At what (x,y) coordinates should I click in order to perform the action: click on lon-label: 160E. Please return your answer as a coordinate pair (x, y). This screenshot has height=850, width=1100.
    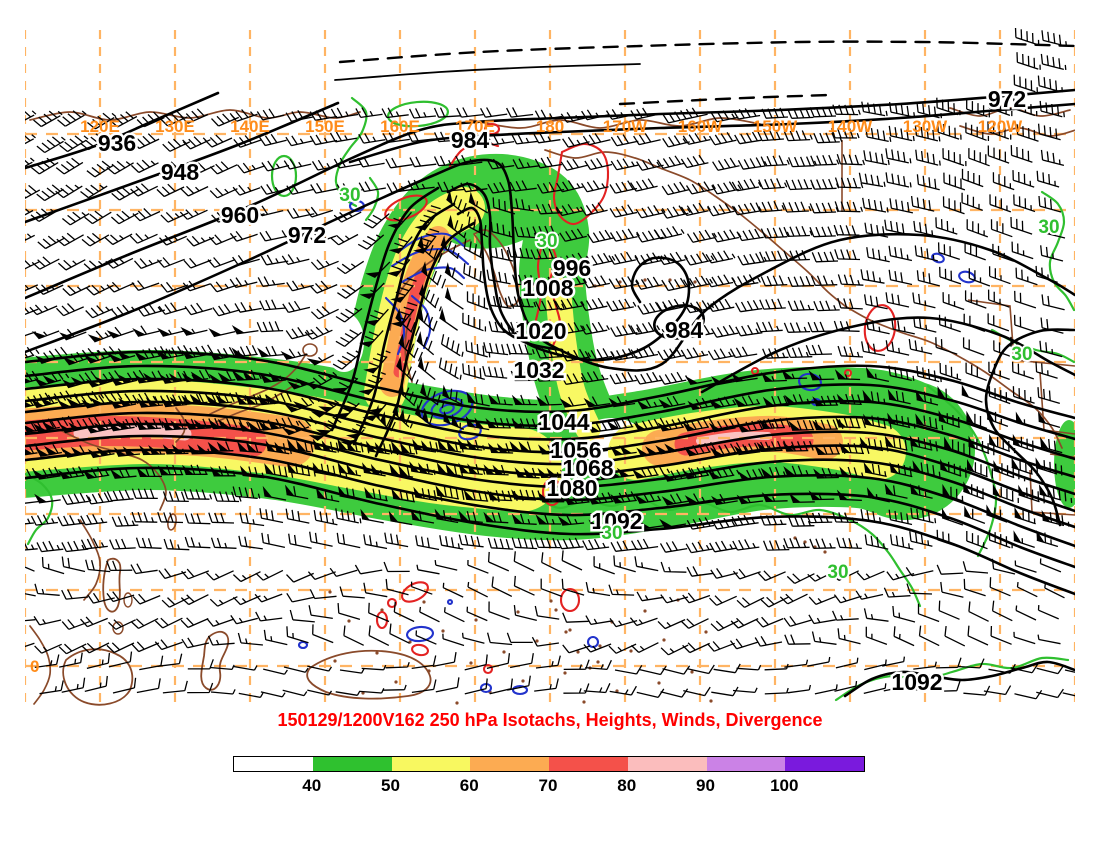
    Looking at the image, I should click on (400, 126).